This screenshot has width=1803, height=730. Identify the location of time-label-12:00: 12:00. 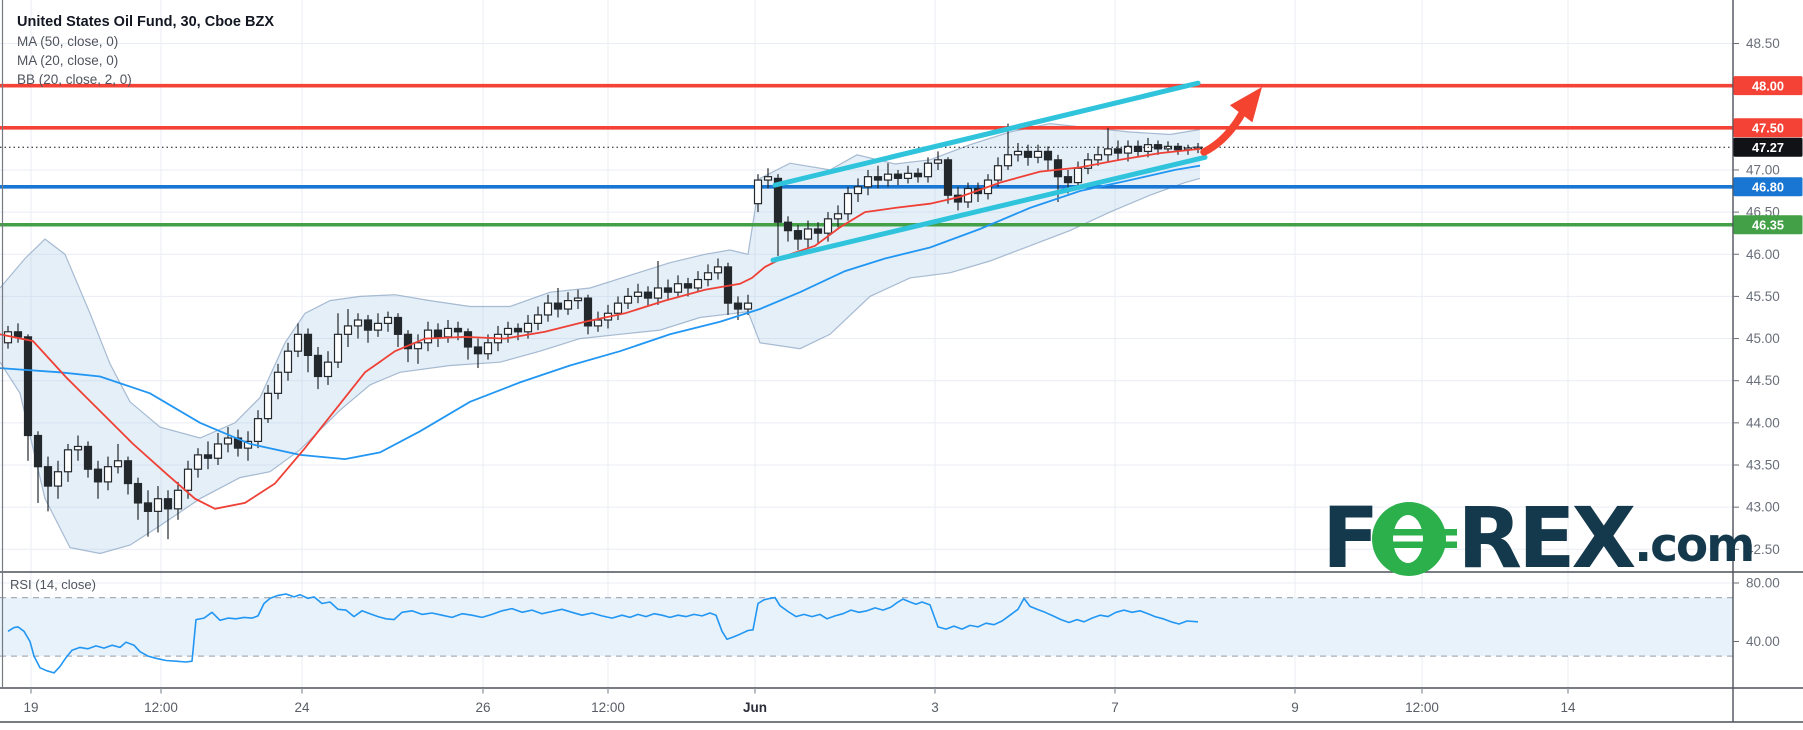
(608, 707).